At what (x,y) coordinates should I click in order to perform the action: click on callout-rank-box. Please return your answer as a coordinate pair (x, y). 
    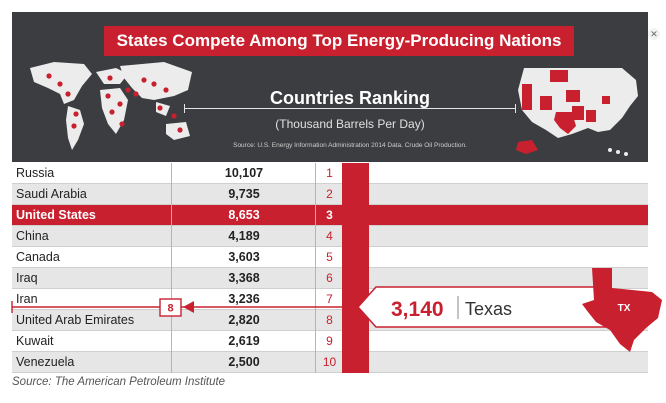
    Looking at the image, I should click on (170, 307).